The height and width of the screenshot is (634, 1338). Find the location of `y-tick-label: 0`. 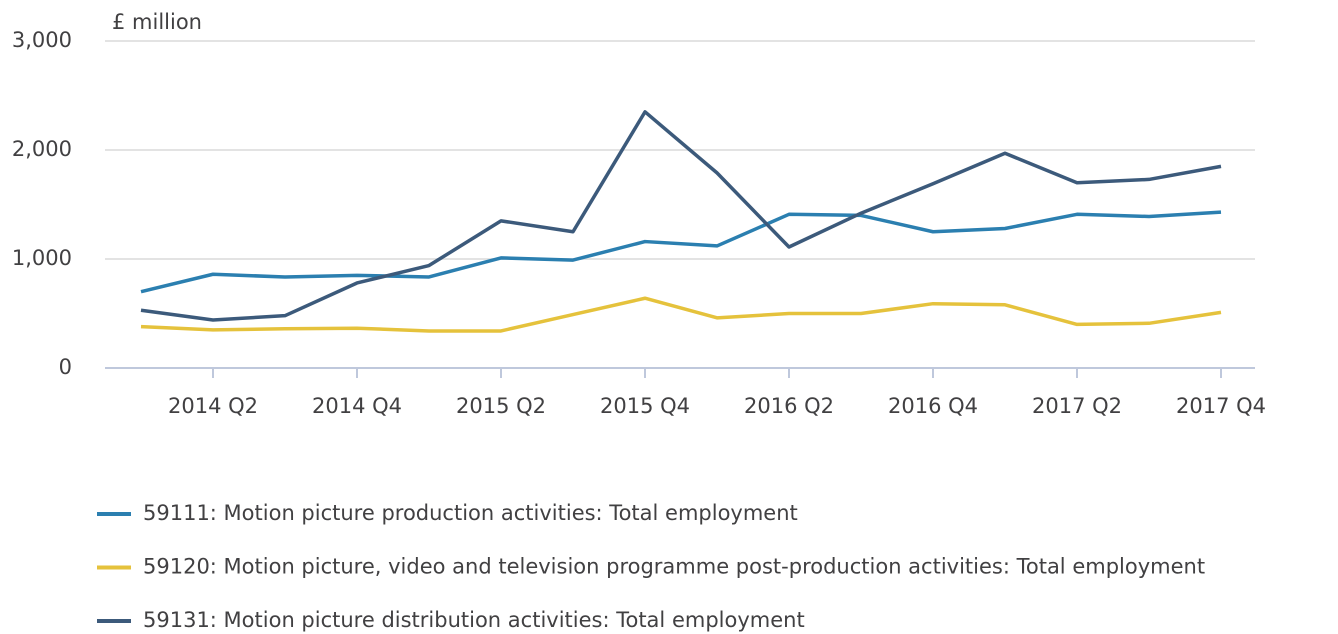

y-tick-label: 0 is located at coordinates (65, 367).